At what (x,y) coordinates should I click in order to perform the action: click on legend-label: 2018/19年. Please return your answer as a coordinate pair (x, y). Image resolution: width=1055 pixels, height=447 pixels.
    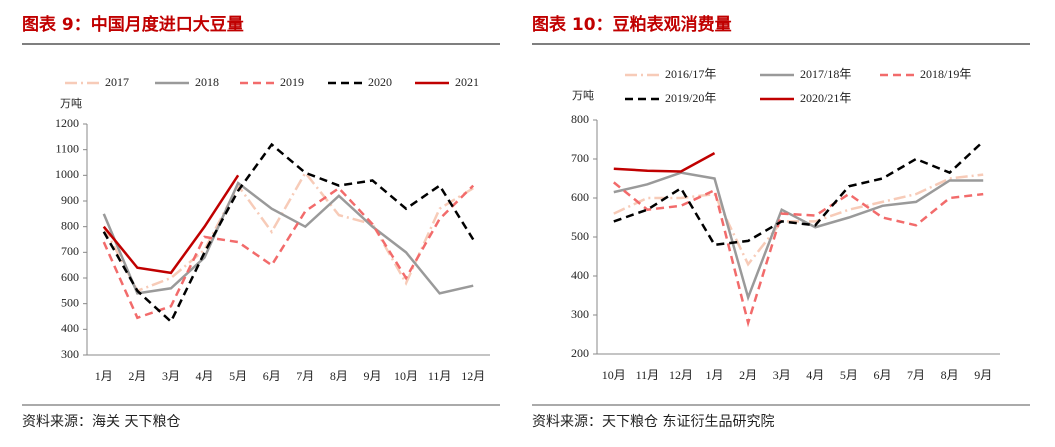
    Looking at the image, I should click on (945, 74).